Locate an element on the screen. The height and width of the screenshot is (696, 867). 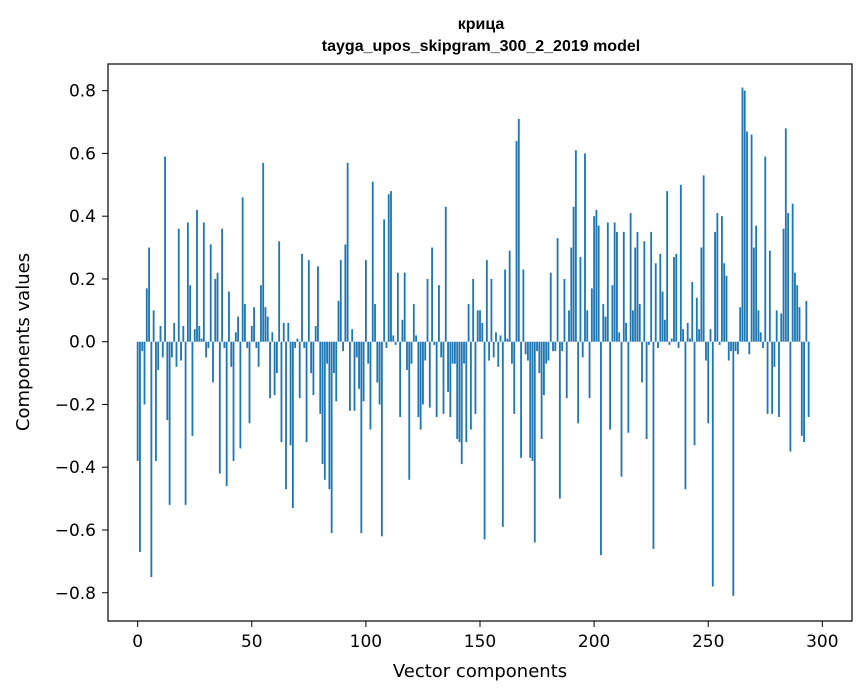
x-tick-label: 0 is located at coordinates (137, 642).